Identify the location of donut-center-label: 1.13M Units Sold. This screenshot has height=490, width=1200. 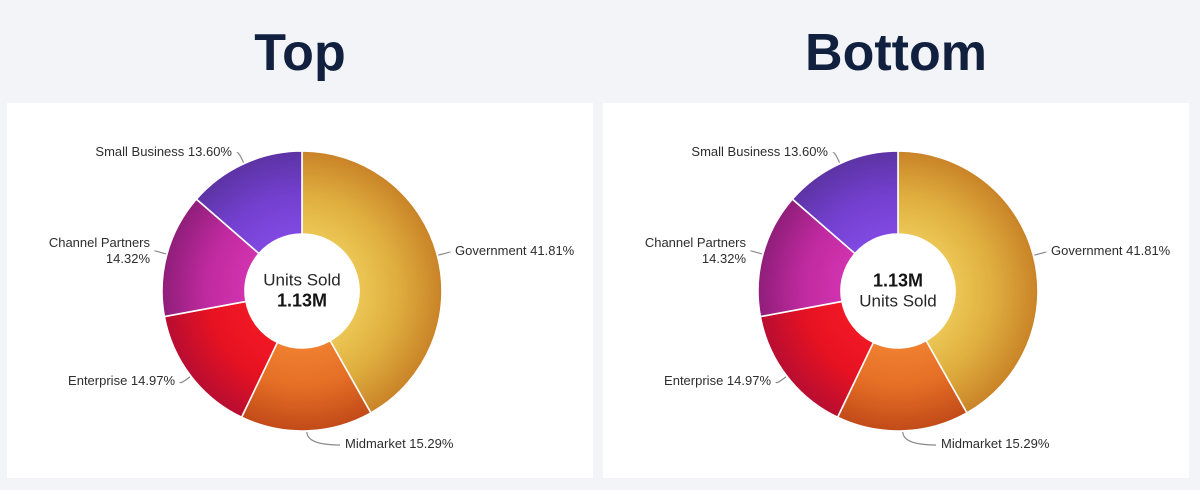
(897, 291).